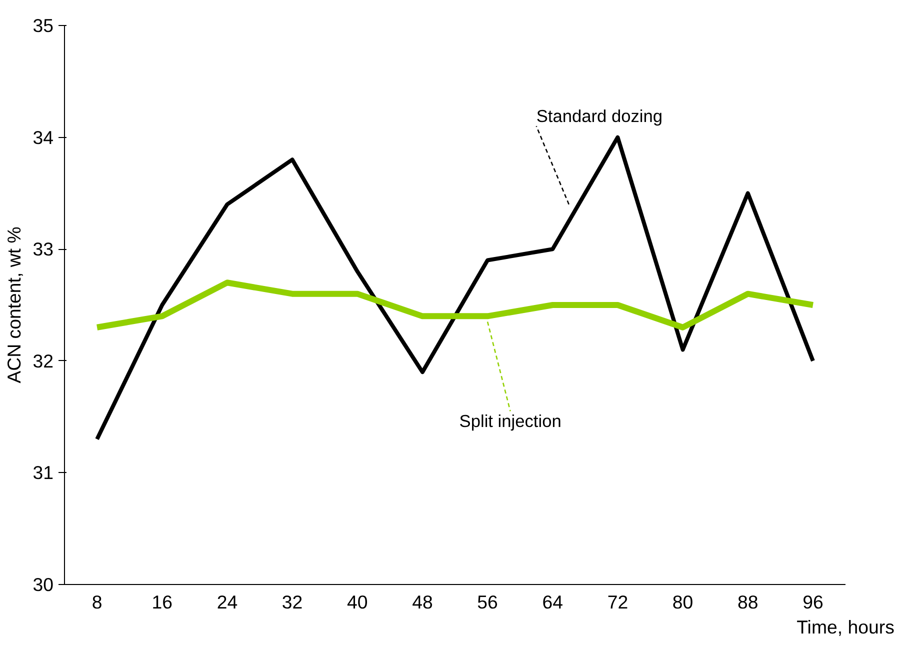 Image resolution: width=918 pixels, height=653 pixels. What do you see at coordinates (487, 602) in the screenshot?
I see `x-tick-label: 56` at bounding box center [487, 602].